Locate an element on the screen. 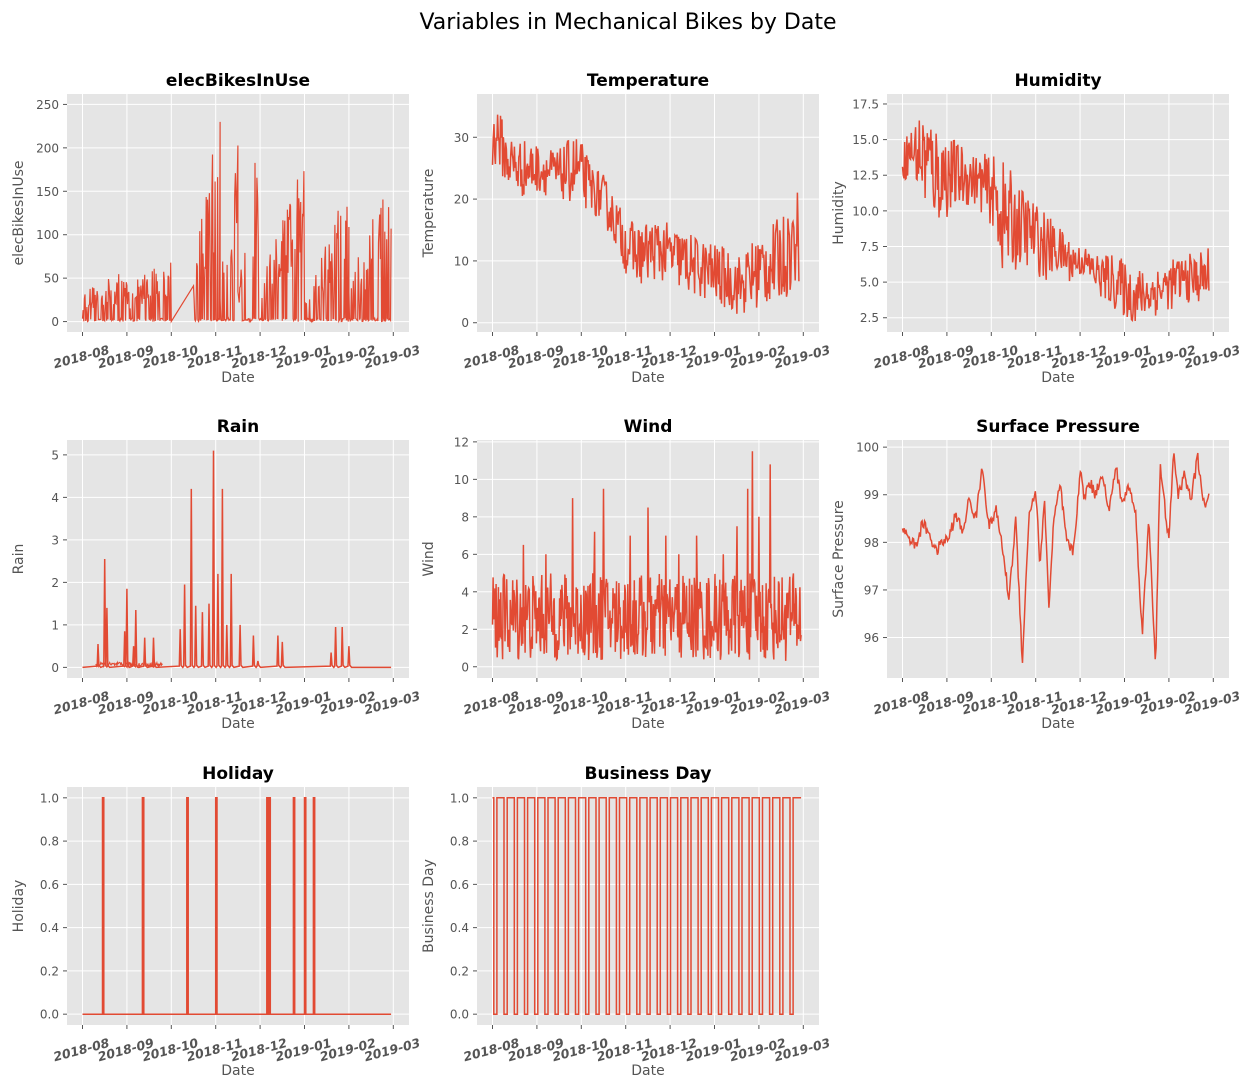  y-tick-label: 3 is located at coordinates (55, 540).